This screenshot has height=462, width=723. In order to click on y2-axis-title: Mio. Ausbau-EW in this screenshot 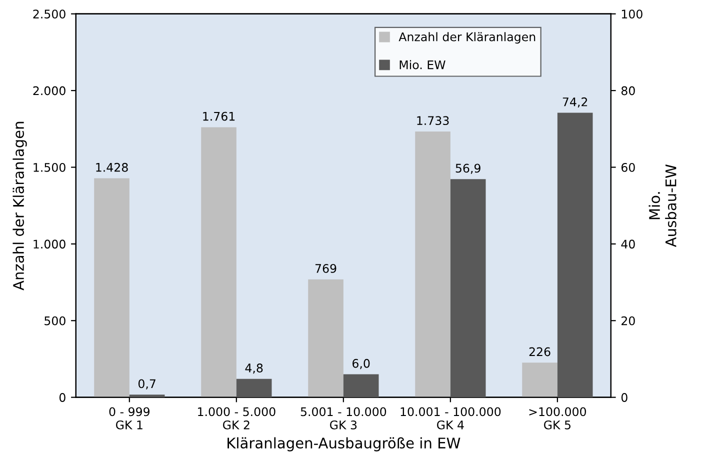, I will do `click(662, 206)`.